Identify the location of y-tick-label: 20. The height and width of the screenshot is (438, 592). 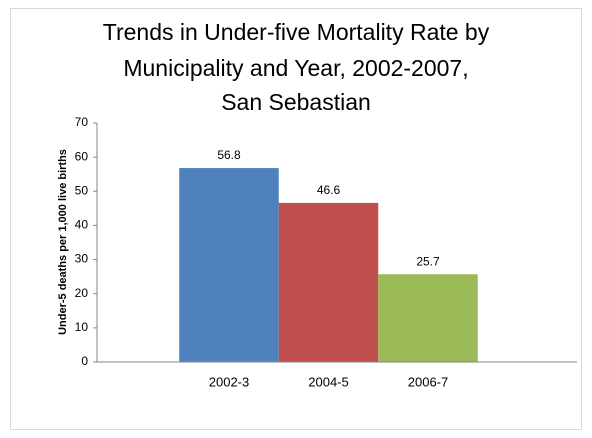
(82, 293).